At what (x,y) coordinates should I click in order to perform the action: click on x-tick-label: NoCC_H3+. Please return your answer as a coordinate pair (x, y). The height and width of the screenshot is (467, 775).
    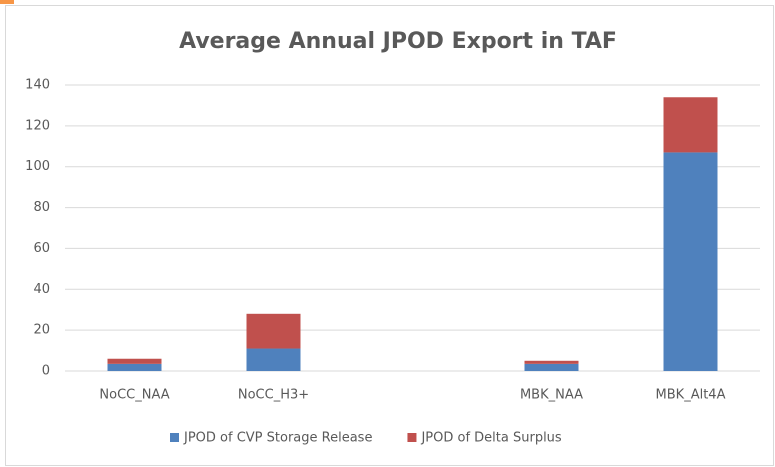
    Looking at the image, I should click on (273, 395).